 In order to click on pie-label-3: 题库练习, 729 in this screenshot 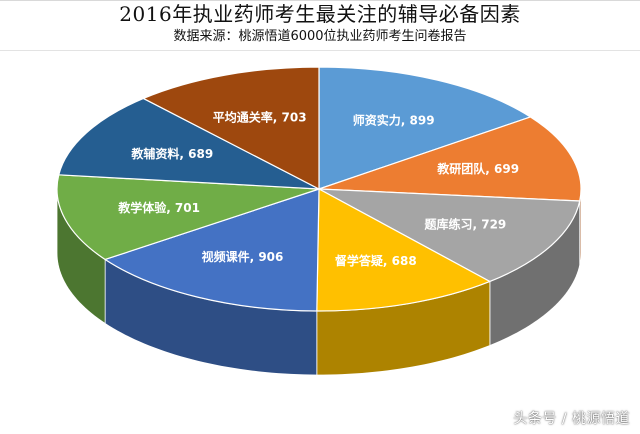, I will do `click(466, 224)`.